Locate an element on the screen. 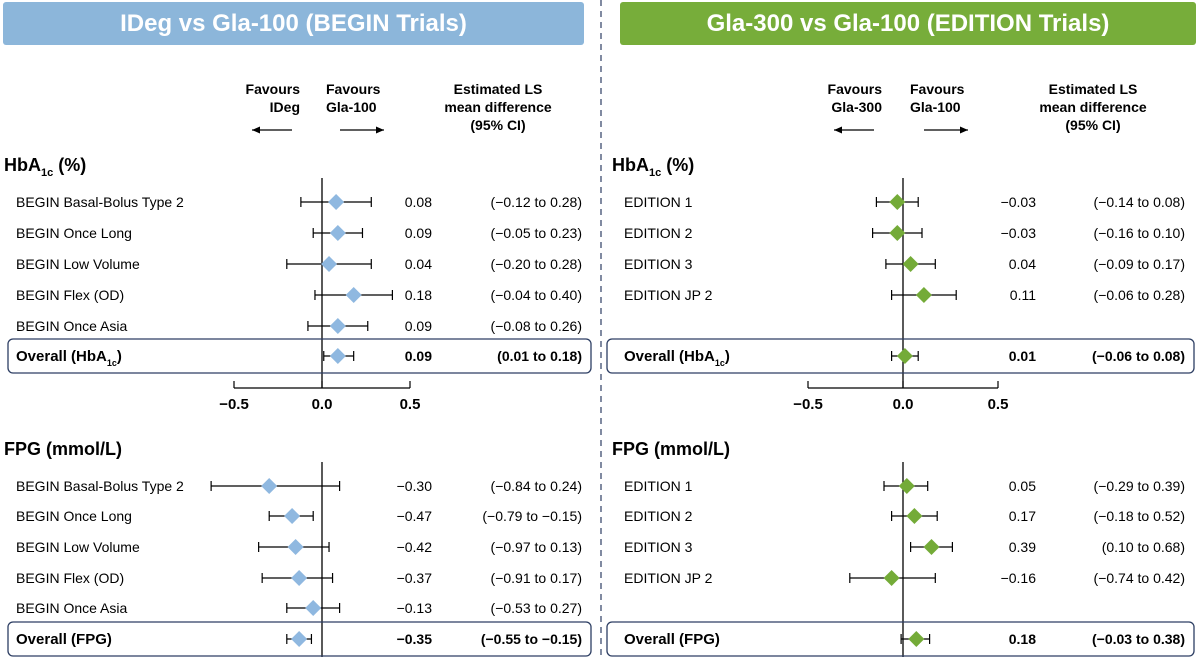 The image size is (1200, 657). ci-text: (−0.53 to 0.27) is located at coordinates (536, 608).